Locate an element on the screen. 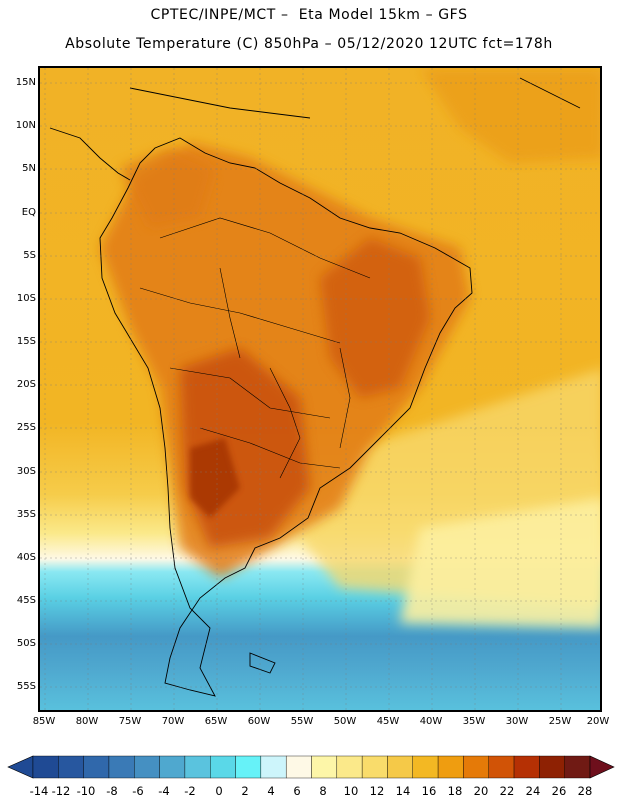 The width and height of the screenshot is (618, 800). colorbar-label: 12 is located at coordinates (377, 791).